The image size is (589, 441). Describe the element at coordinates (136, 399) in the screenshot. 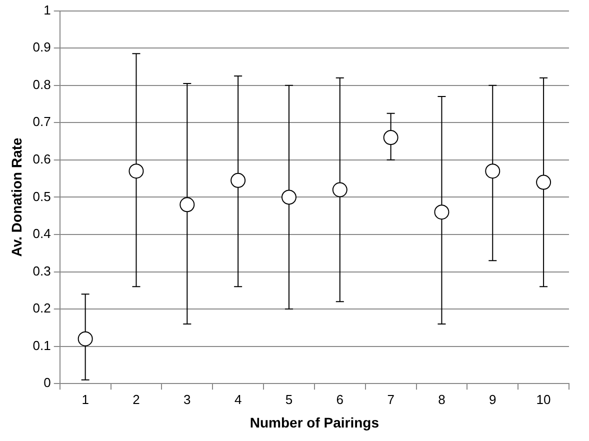

I see `x-tick-label: 2` at that location.